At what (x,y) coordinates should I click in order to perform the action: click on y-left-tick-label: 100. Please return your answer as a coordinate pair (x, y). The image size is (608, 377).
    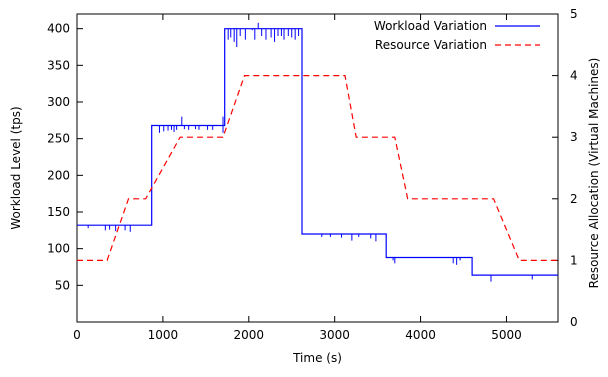
    Looking at the image, I should click on (58, 249).